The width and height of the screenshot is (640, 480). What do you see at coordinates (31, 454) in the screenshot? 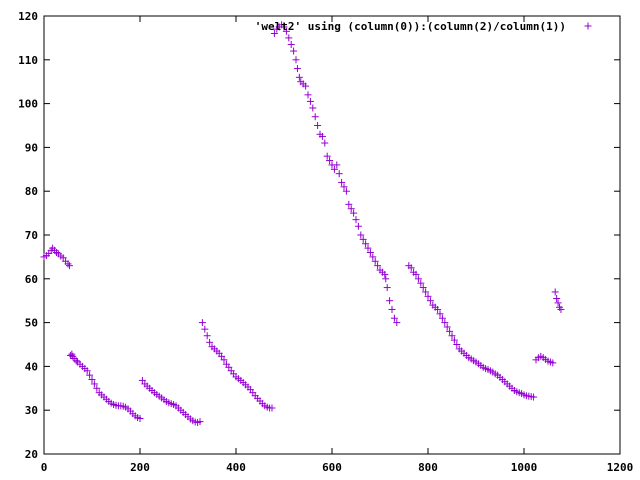
I see `y-tick-label: 20` at bounding box center [31, 454].